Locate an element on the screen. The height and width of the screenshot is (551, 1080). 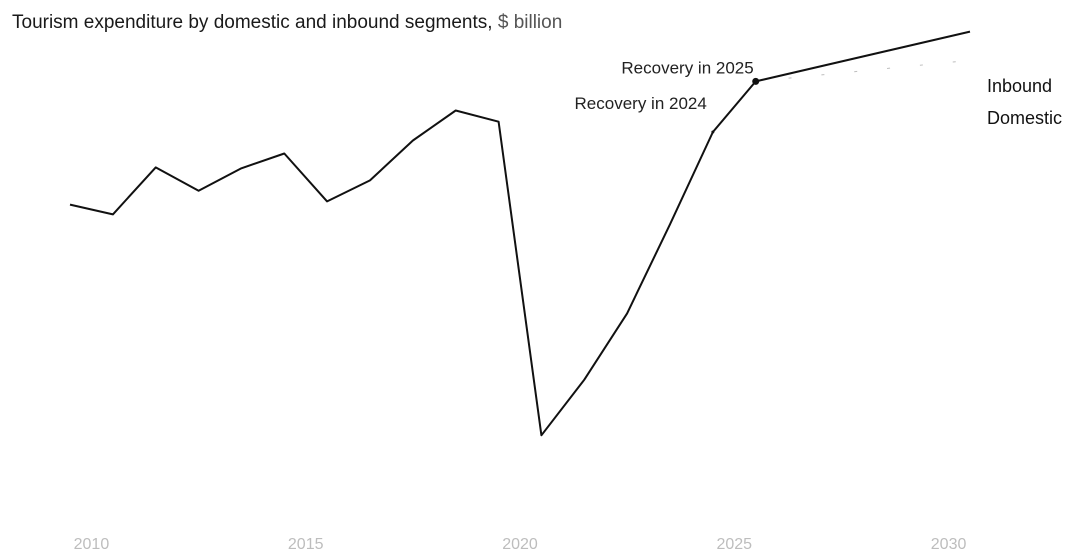
annotations: Recovery in 2025 Recovery in 2024 is located at coordinates (664, 85).